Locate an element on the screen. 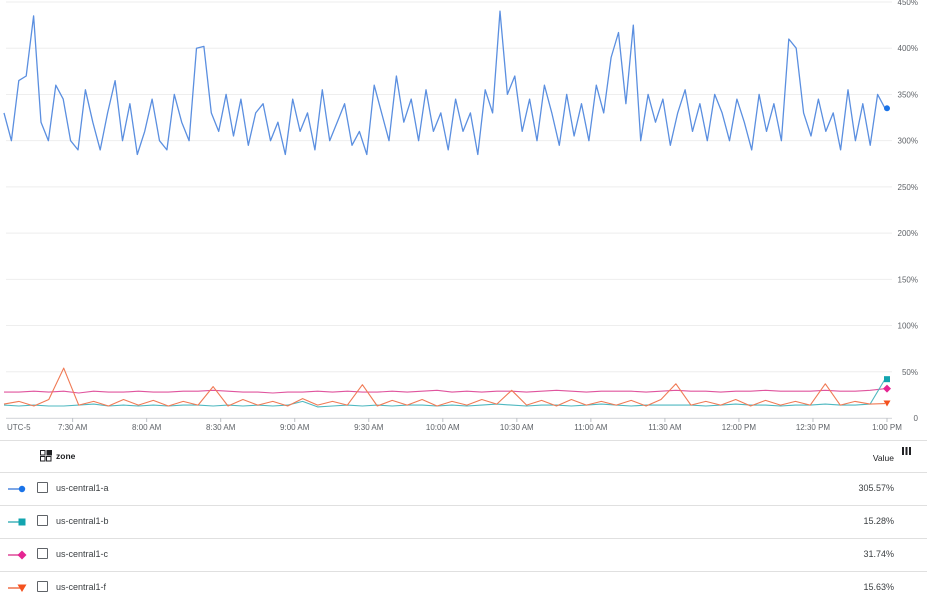  series-name: us-central1-f is located at coordinates (81, 587).